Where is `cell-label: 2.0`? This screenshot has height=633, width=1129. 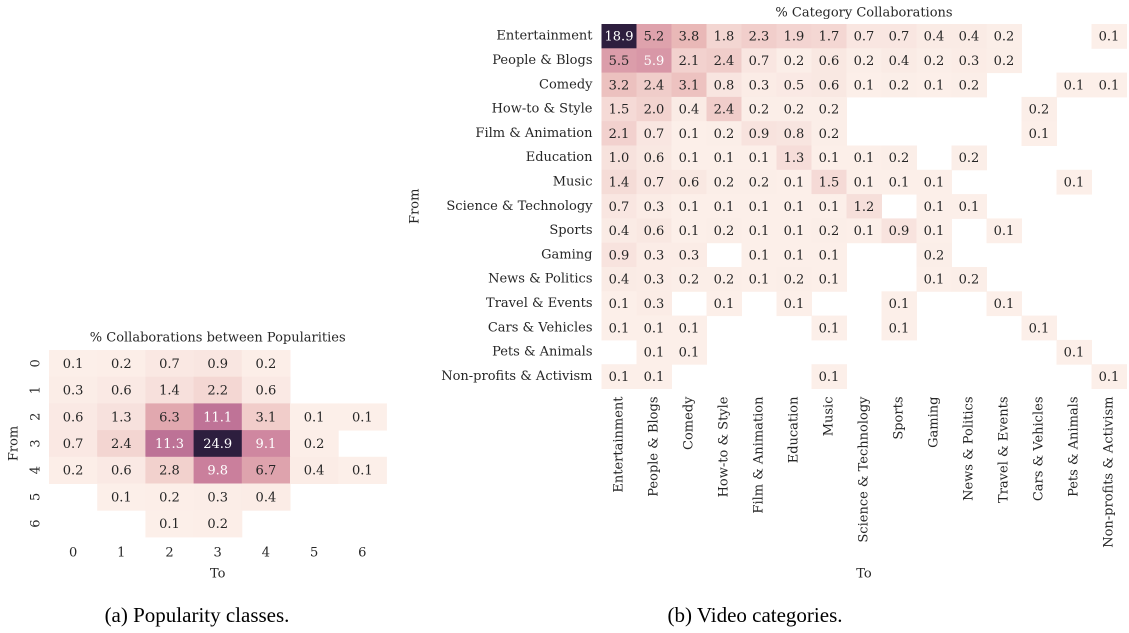
cell-label: 2.0 is located at coordinates (654, 110).